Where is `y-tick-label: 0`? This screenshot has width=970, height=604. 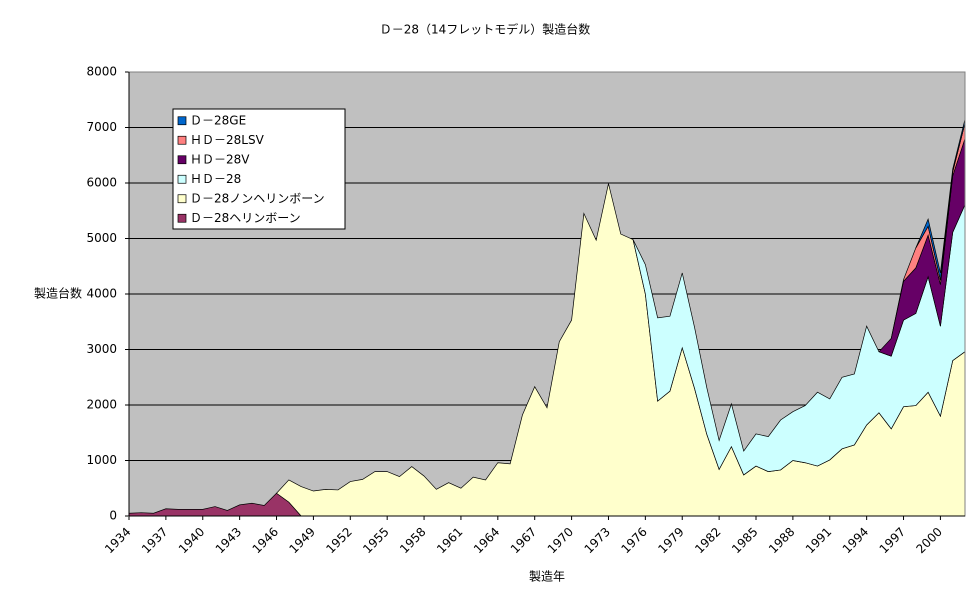 y-tick-label: 0 is located at coordinates (113, 516).